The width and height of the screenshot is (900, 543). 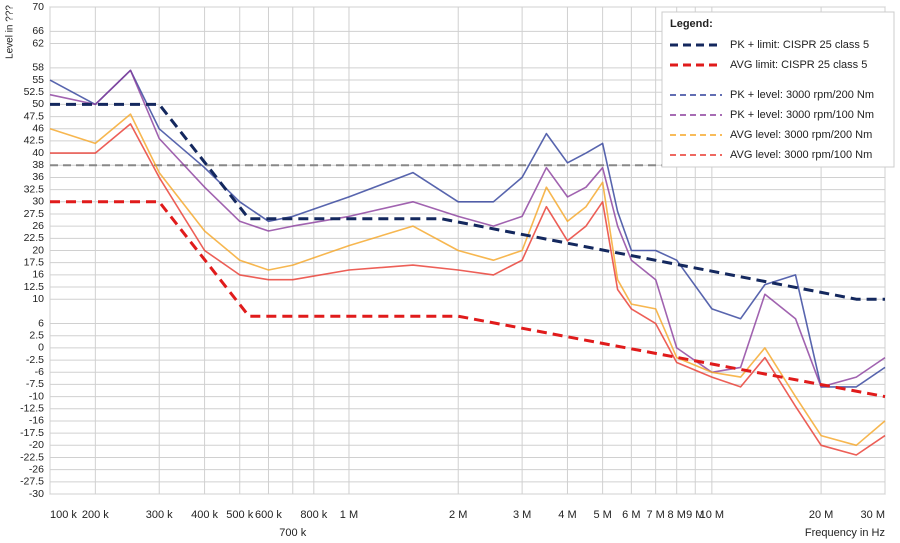 I want to click on y-tick-label: -20, so click(x=36, y=445).